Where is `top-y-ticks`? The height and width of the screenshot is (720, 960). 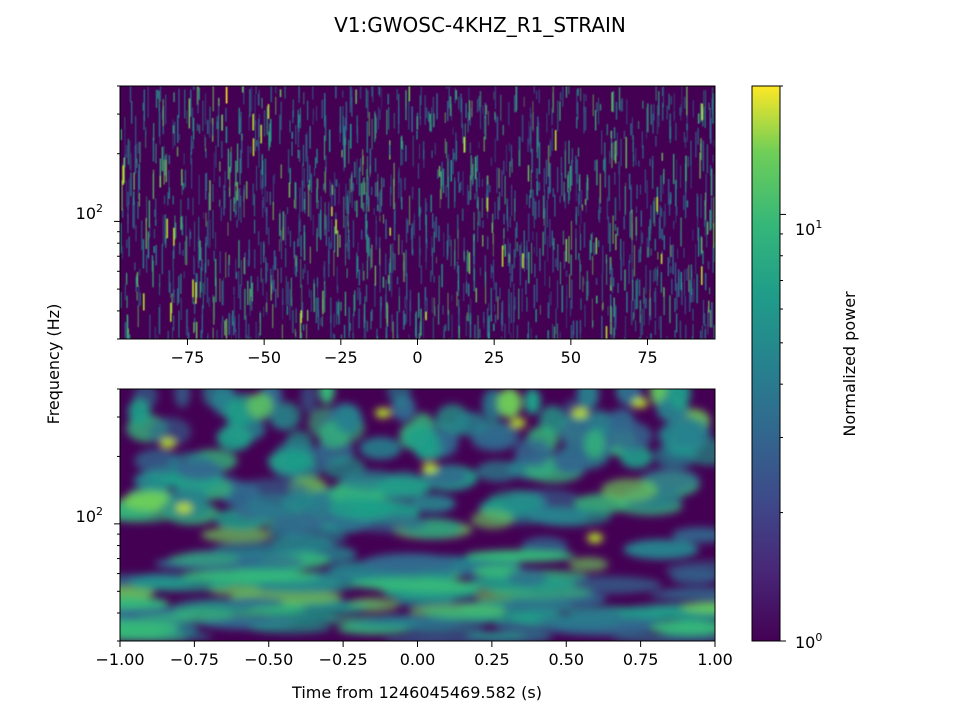
top-y-ticks is located at coordinates (117, 212).